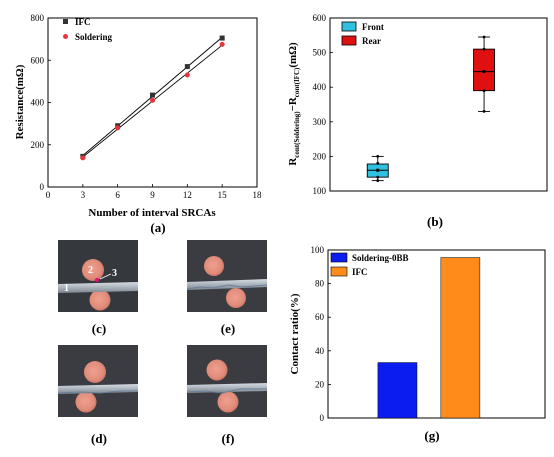 This screenshot has height=457, width=554. What do you see at coordinates (460, 338) in the screenshot?
I see `bar-ifc` at bounding box center [460, 338].